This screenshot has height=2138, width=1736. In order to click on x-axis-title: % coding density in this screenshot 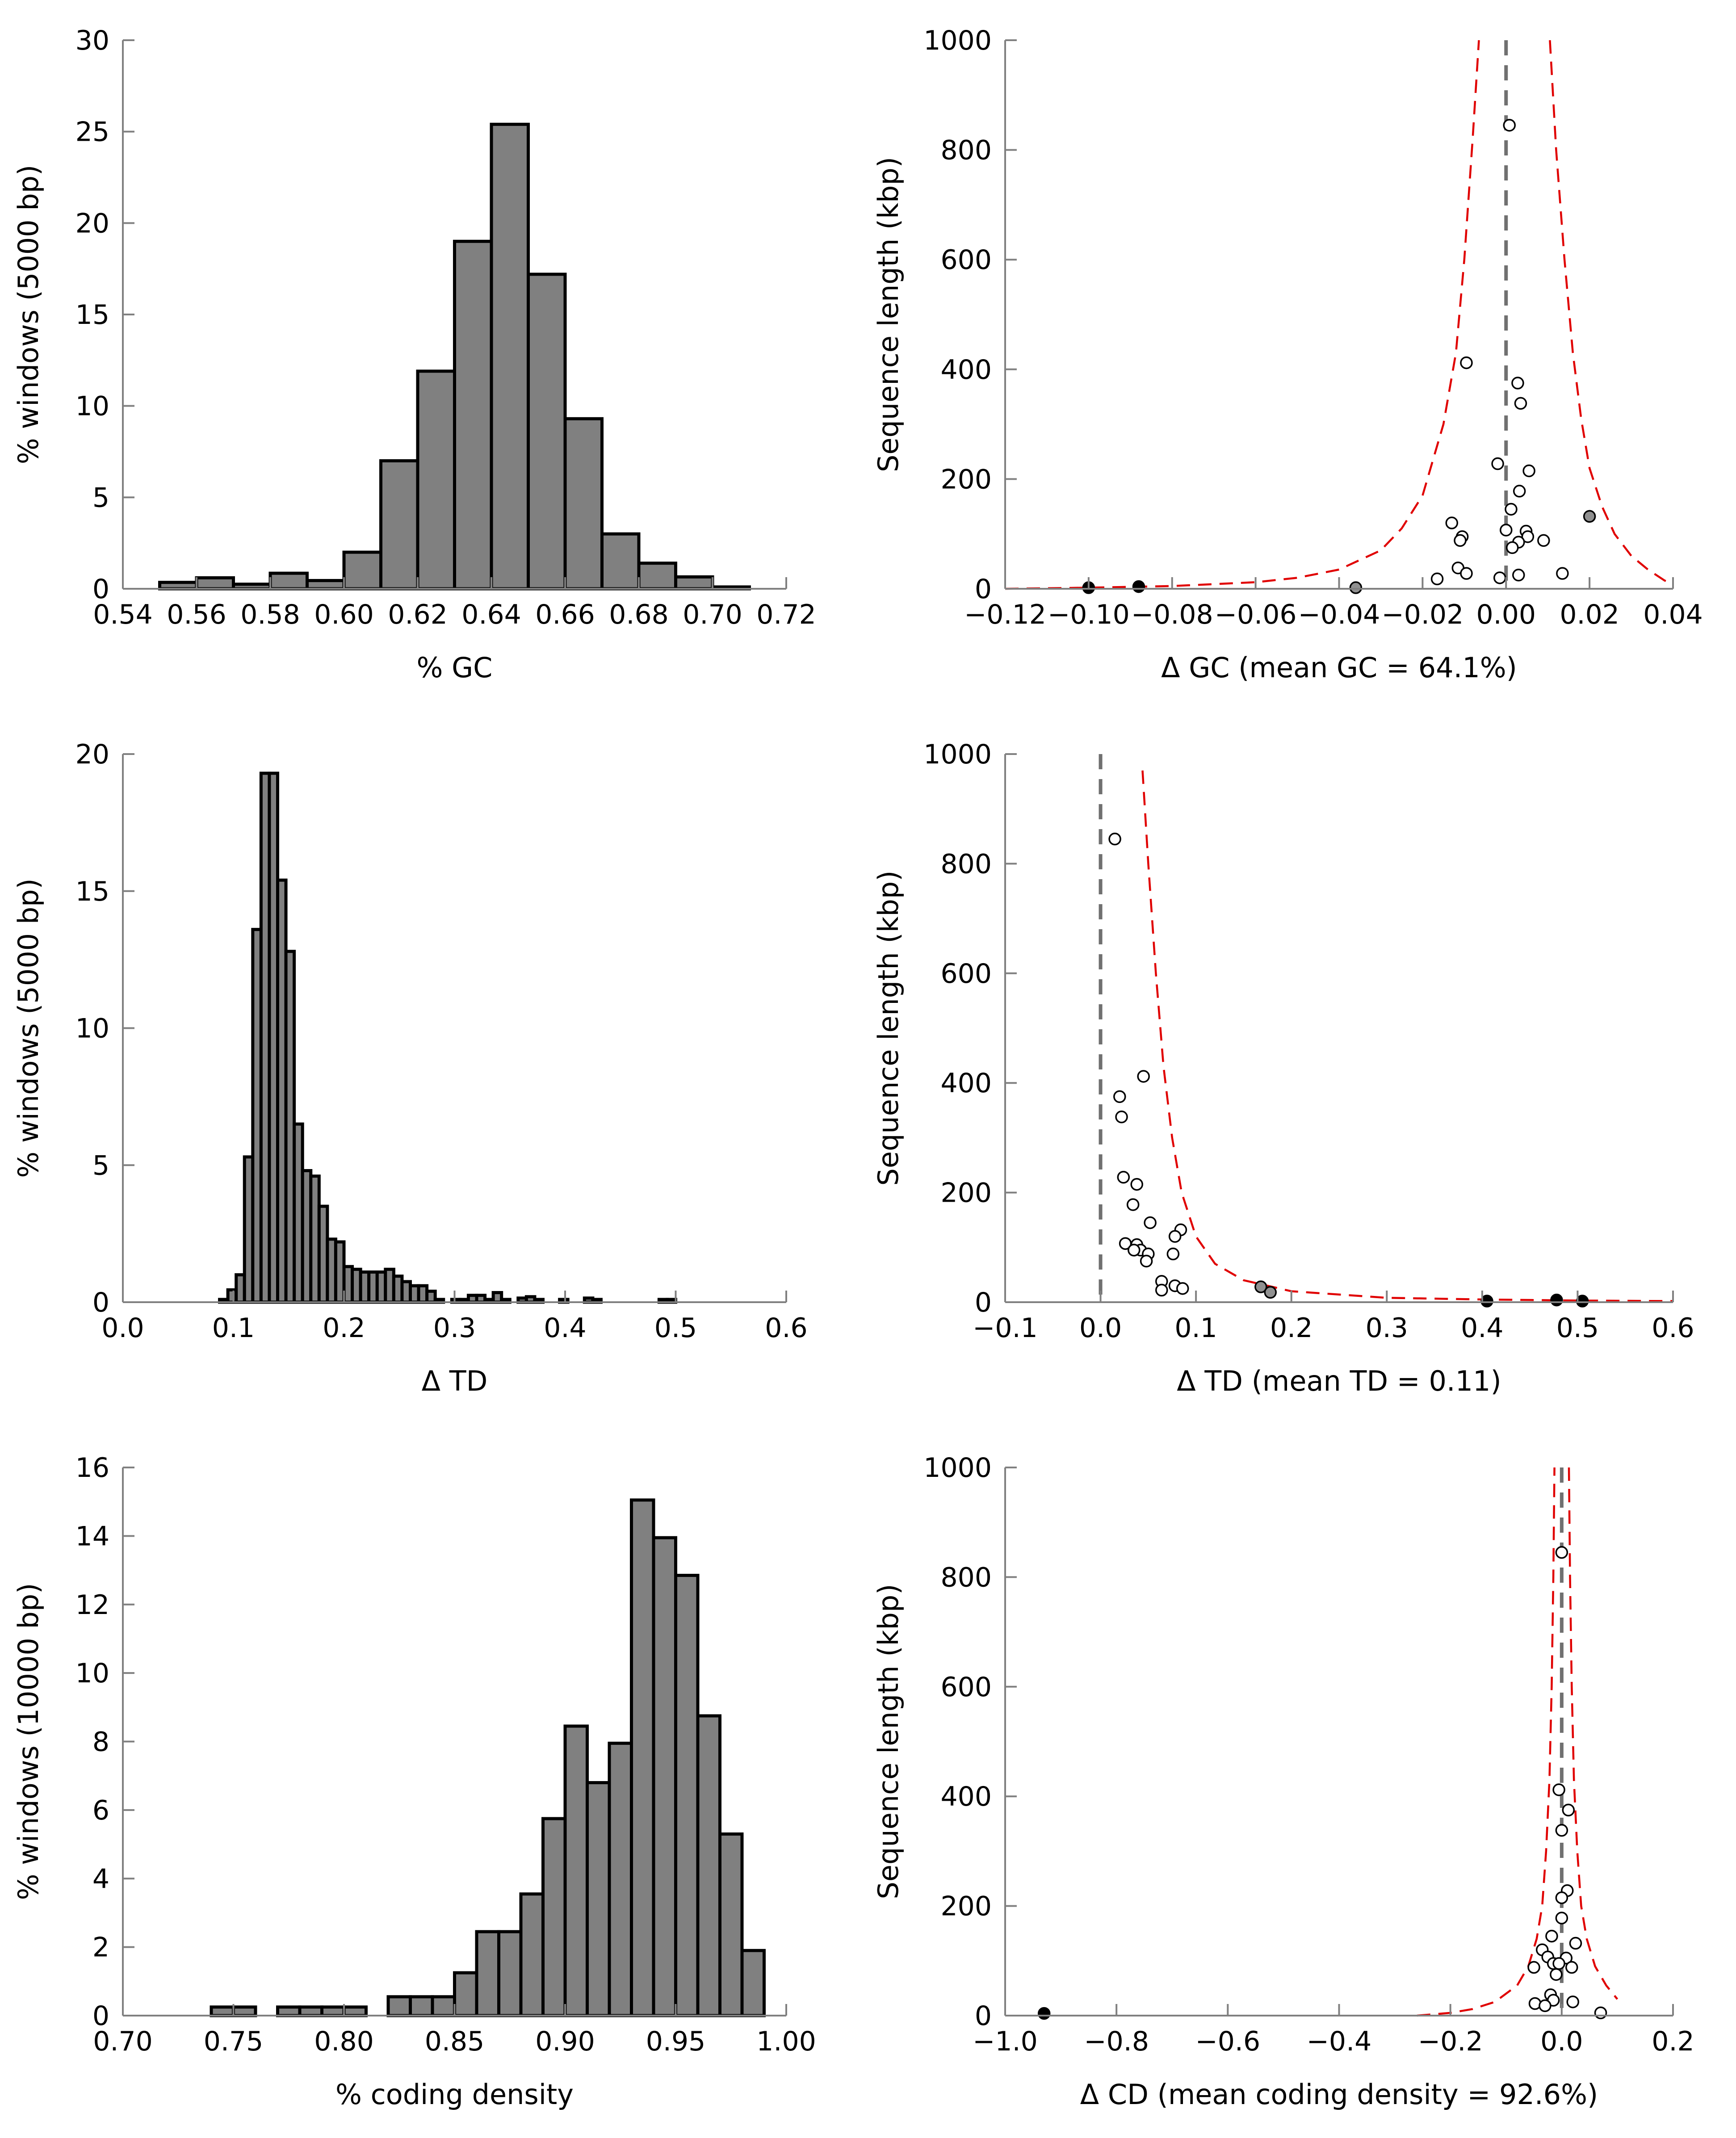, I will do `click(454, 2095)`.